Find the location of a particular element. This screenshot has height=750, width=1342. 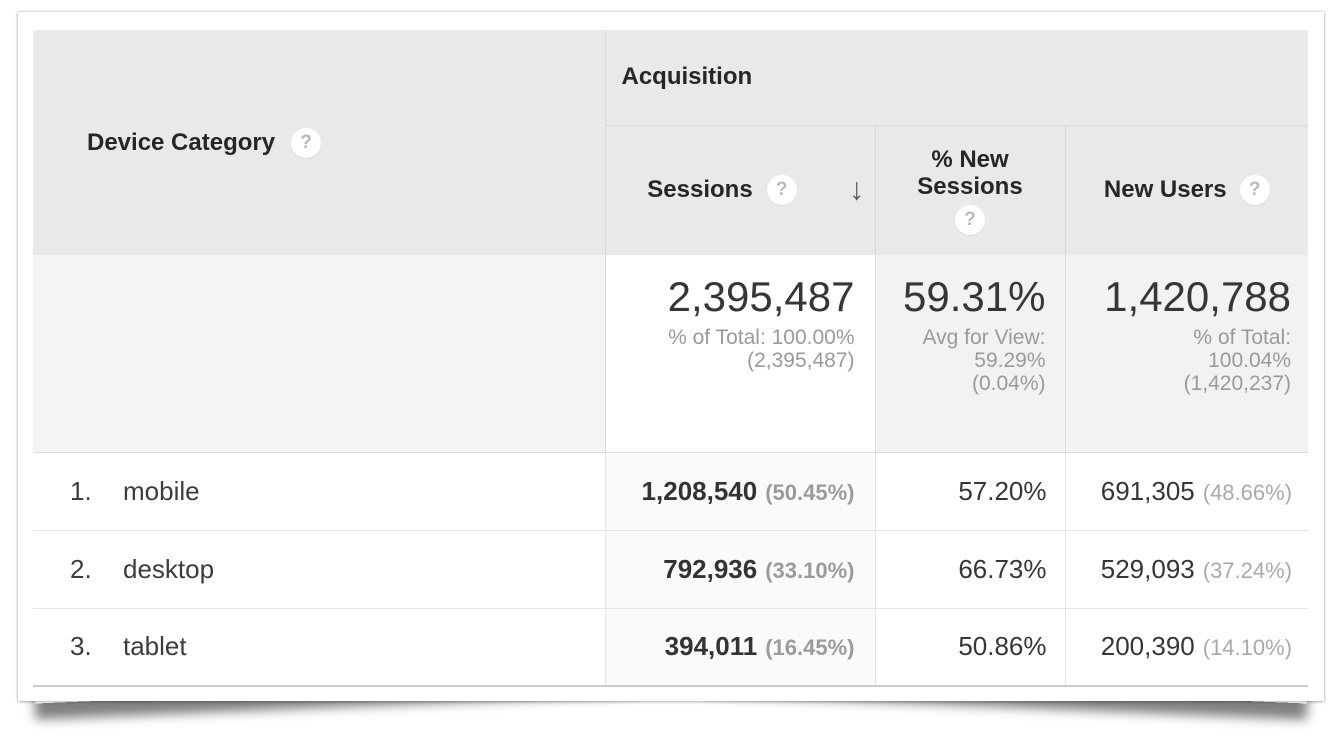

percent-new-sessions-cell: 57.20% is located at coordinates (969, 491).